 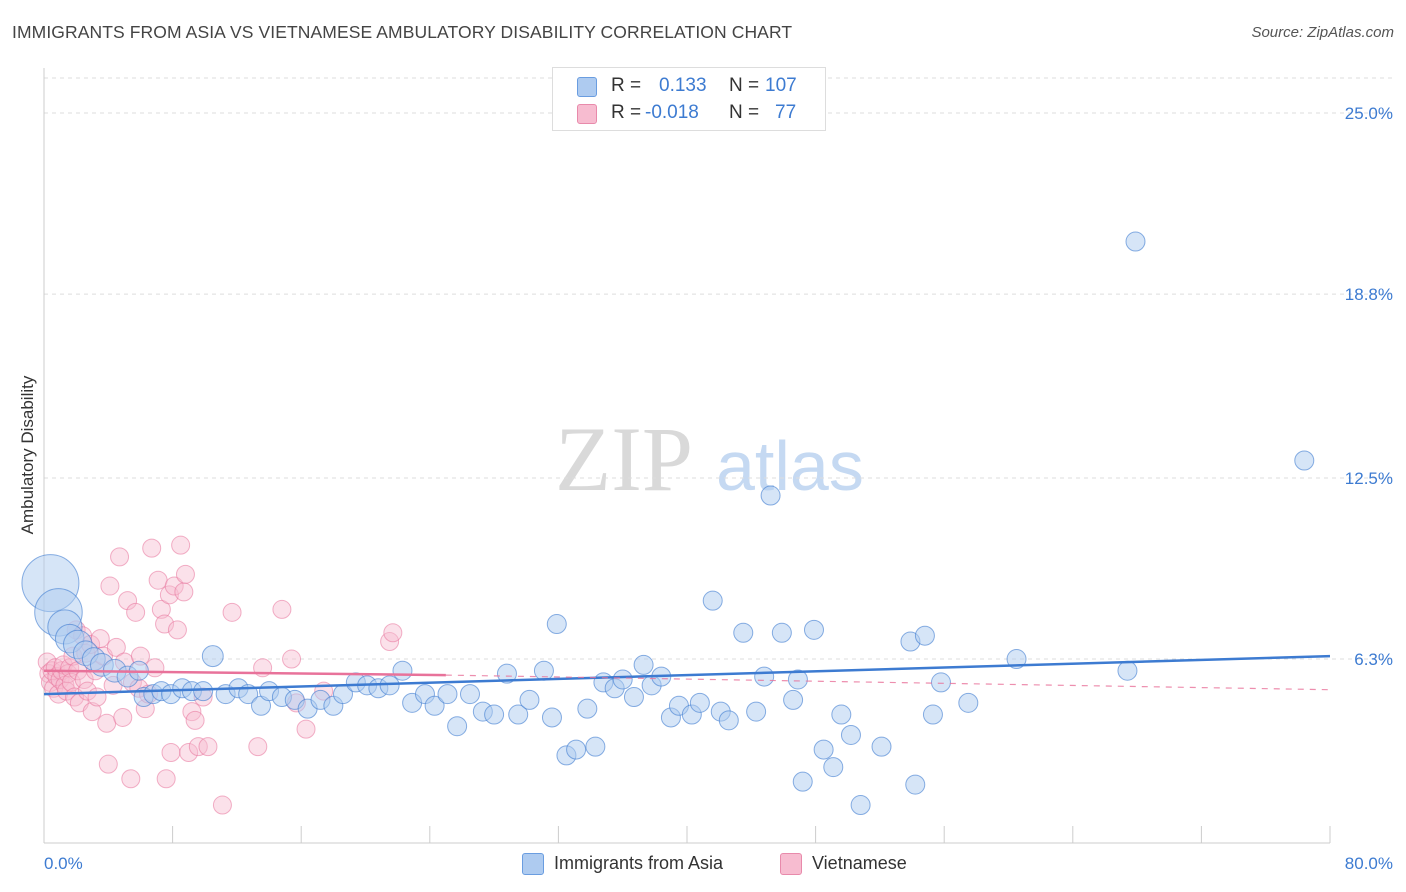 I want to click on y-tick-label: 18.8%, so click(x=1369, y=294).